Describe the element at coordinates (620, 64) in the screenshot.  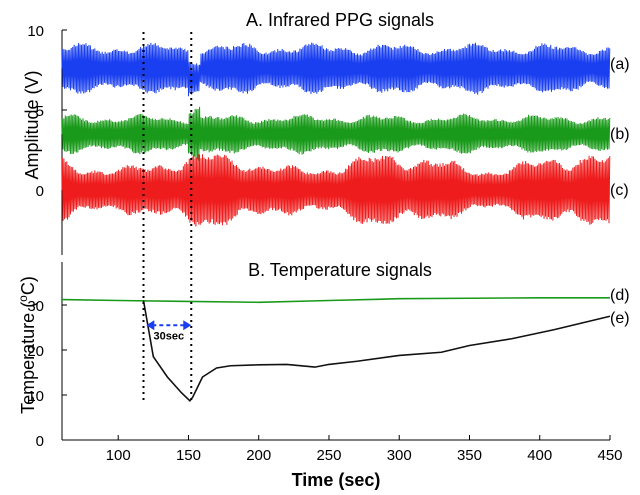
I see `series-label-a: (a)` at that location.